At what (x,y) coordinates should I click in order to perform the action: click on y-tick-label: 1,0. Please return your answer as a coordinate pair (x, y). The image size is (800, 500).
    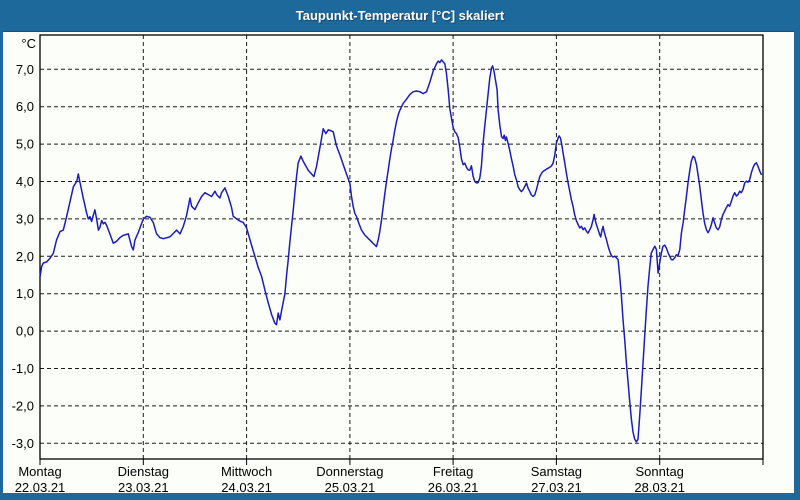
    Looking at the image, I should click on (25, 293).